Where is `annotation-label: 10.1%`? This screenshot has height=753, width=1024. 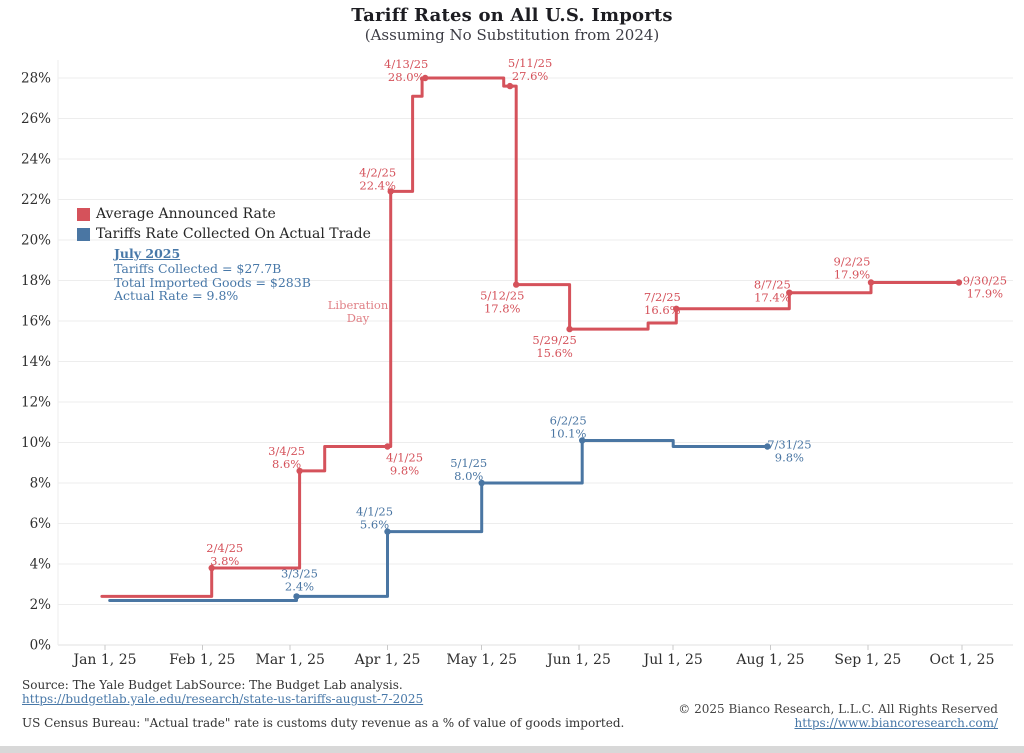 annotation-label: 10.1% is located at coordinates (568, 433).